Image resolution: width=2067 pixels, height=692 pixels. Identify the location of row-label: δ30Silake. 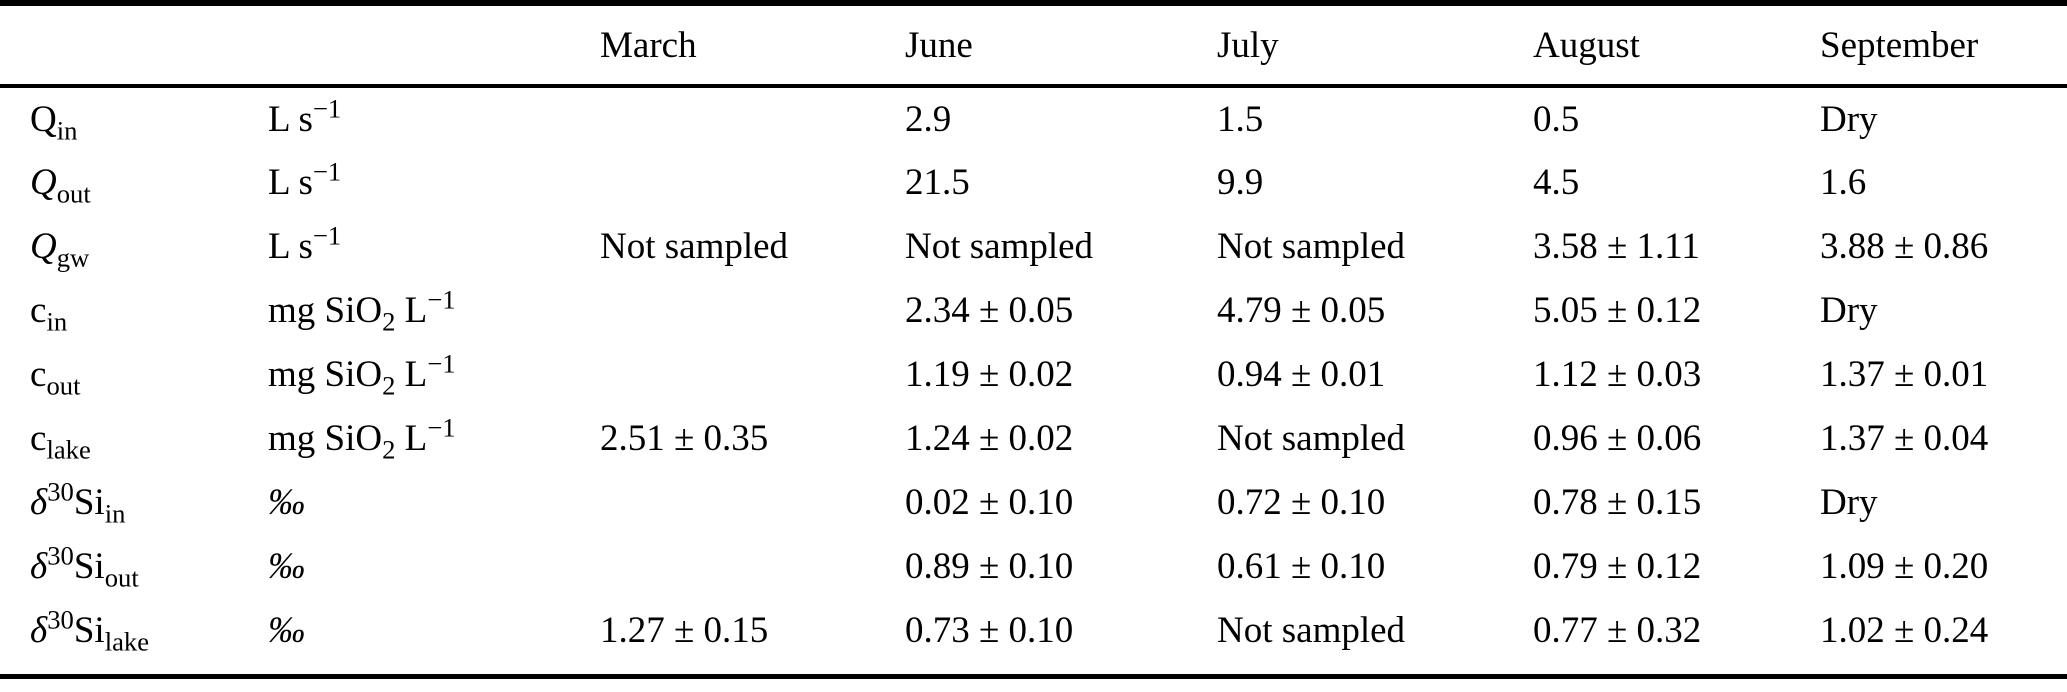
(134, 630).